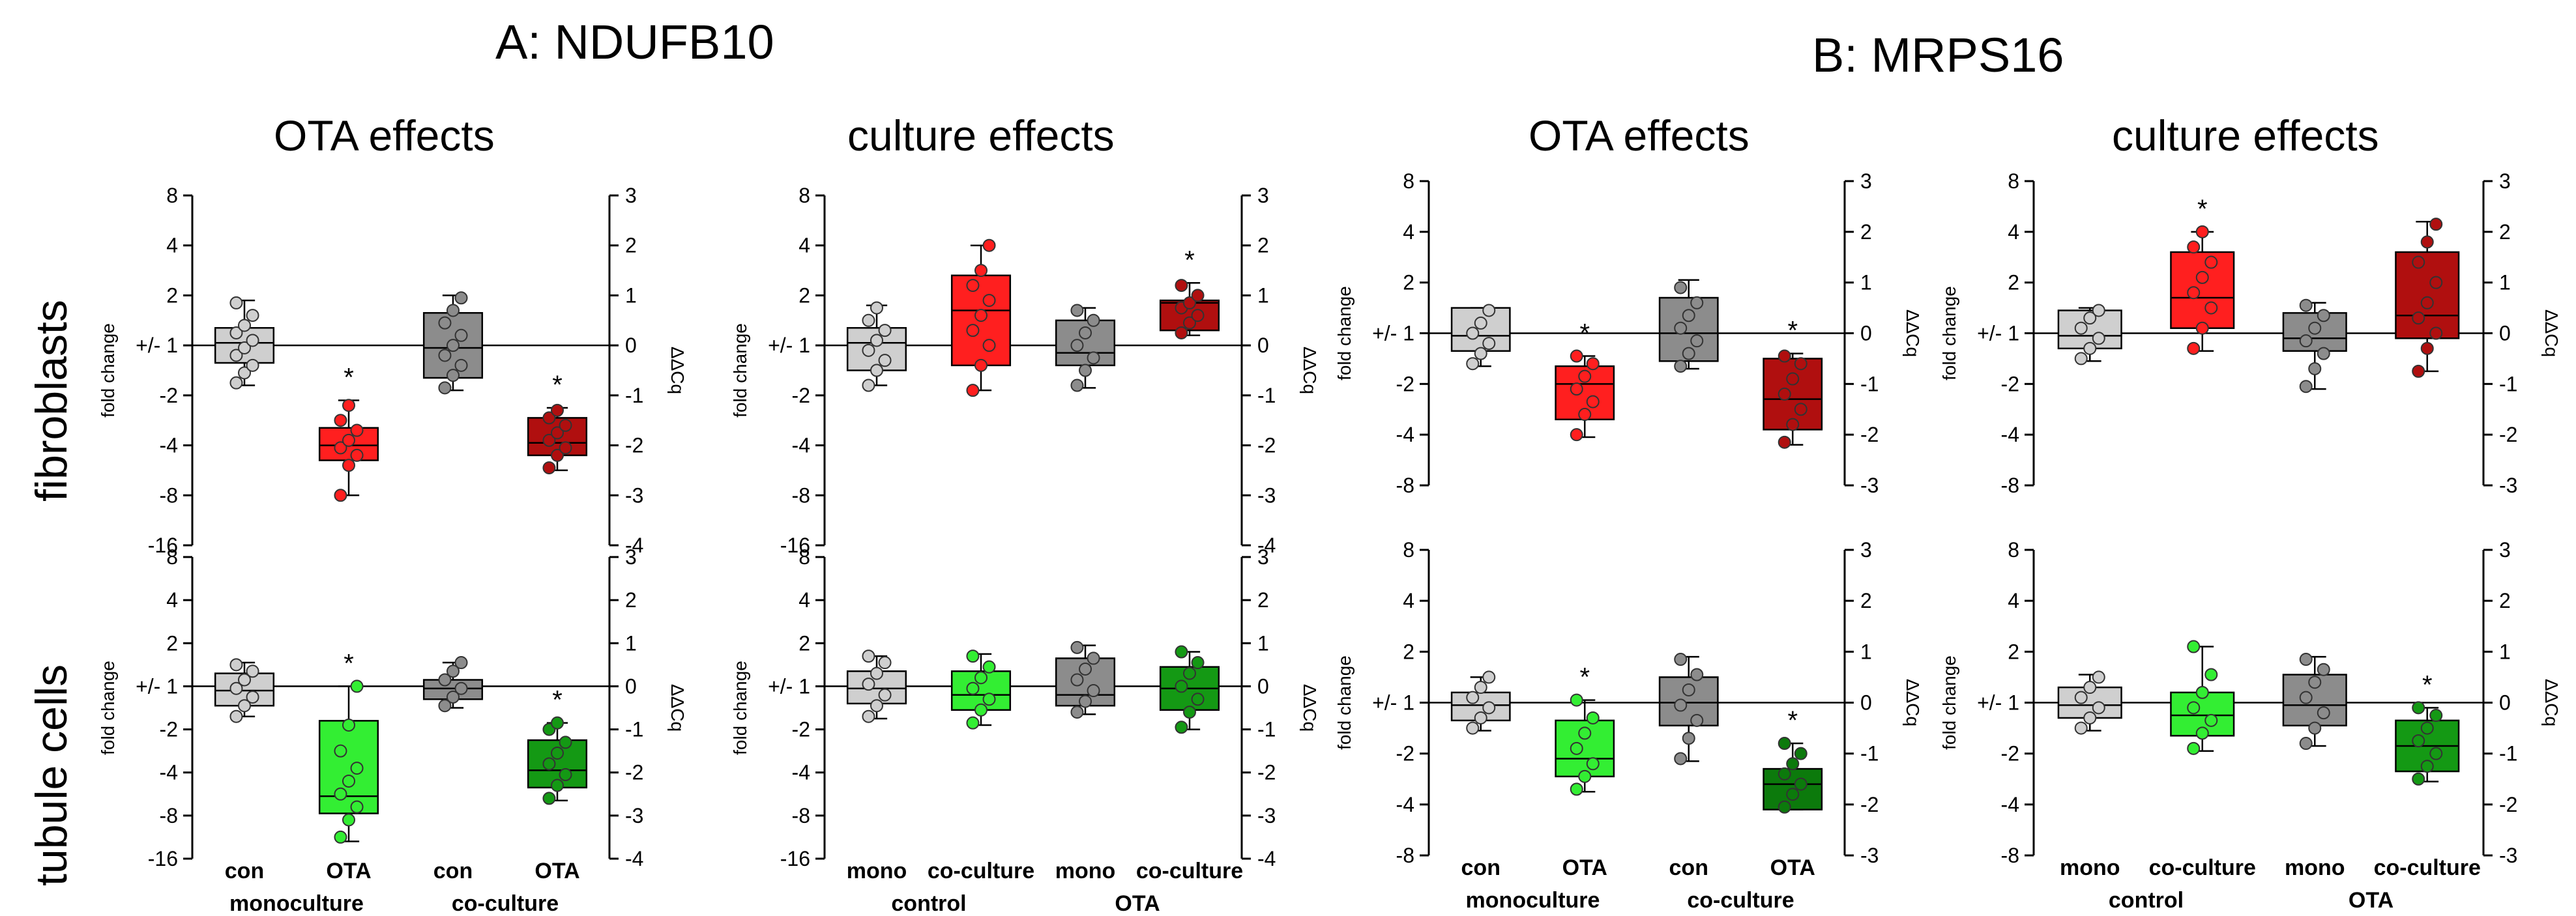 The image size is (2576, 916). Describe the element at coordinates (634, 772) in the screenshot. I see `right-tick-label: -2` at that location.